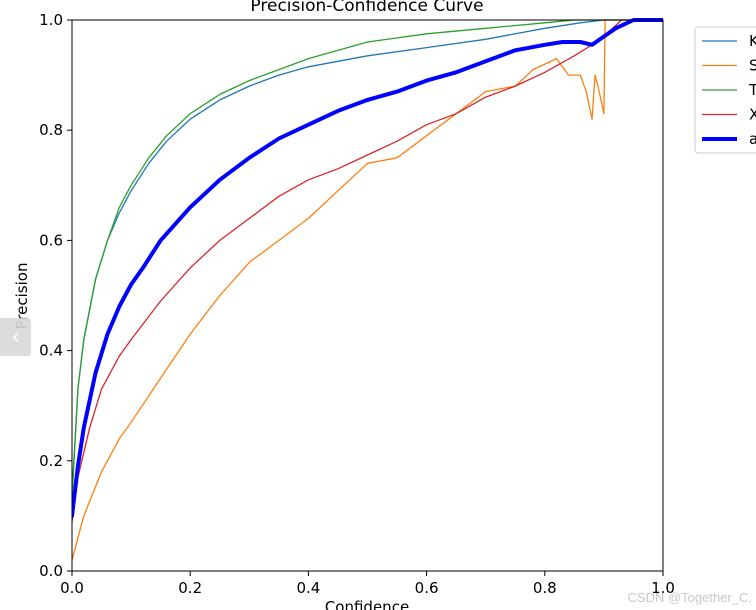 This screenshot has width=756, height=610. I want to click on x-tick-label: 0.8, so click(545, 588).